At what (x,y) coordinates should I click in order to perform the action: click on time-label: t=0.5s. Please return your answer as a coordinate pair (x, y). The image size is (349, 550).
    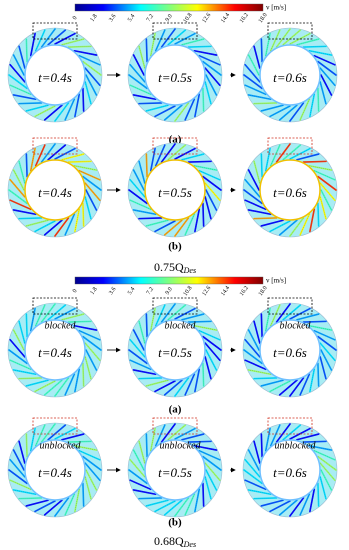
    Looking at the image, I should click on (175, 352).